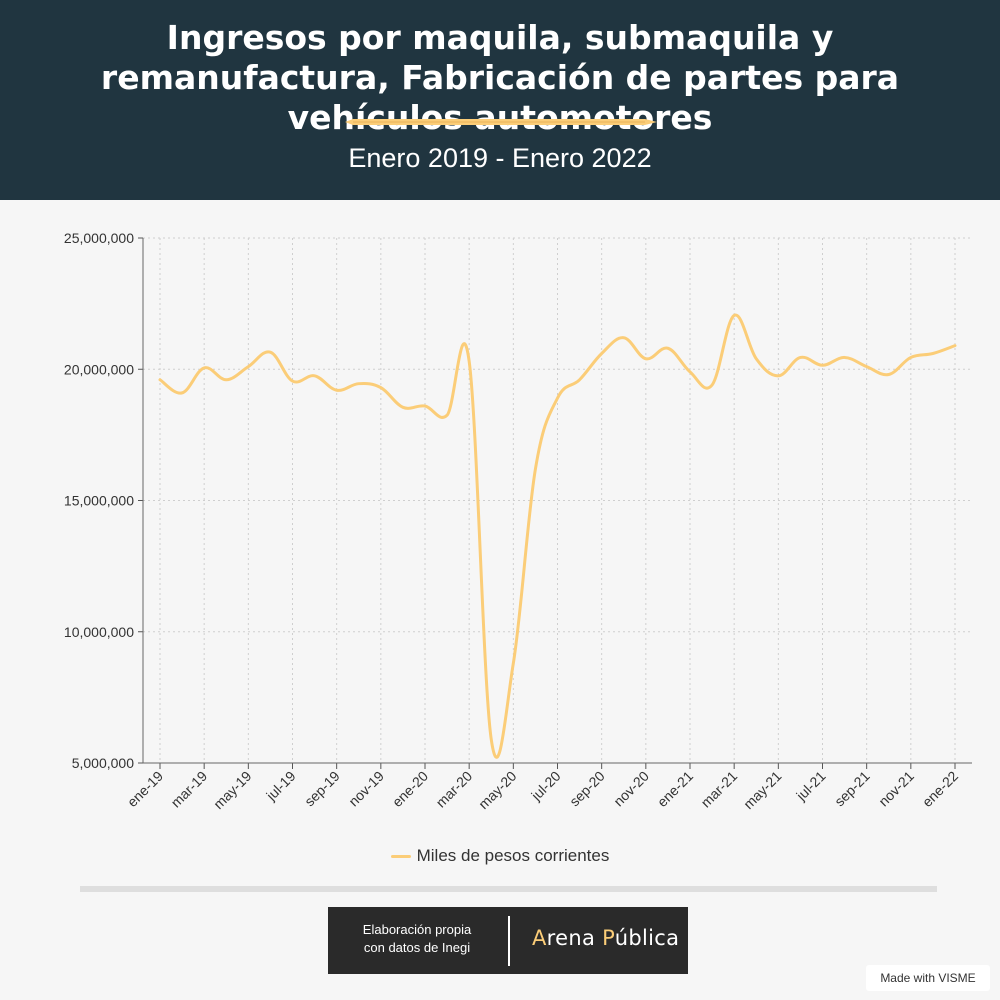  What do you see at coordinates (587, 789) in the screenshot?
I see `x-tick-label: sep-20` at bounding box center [587, 789].